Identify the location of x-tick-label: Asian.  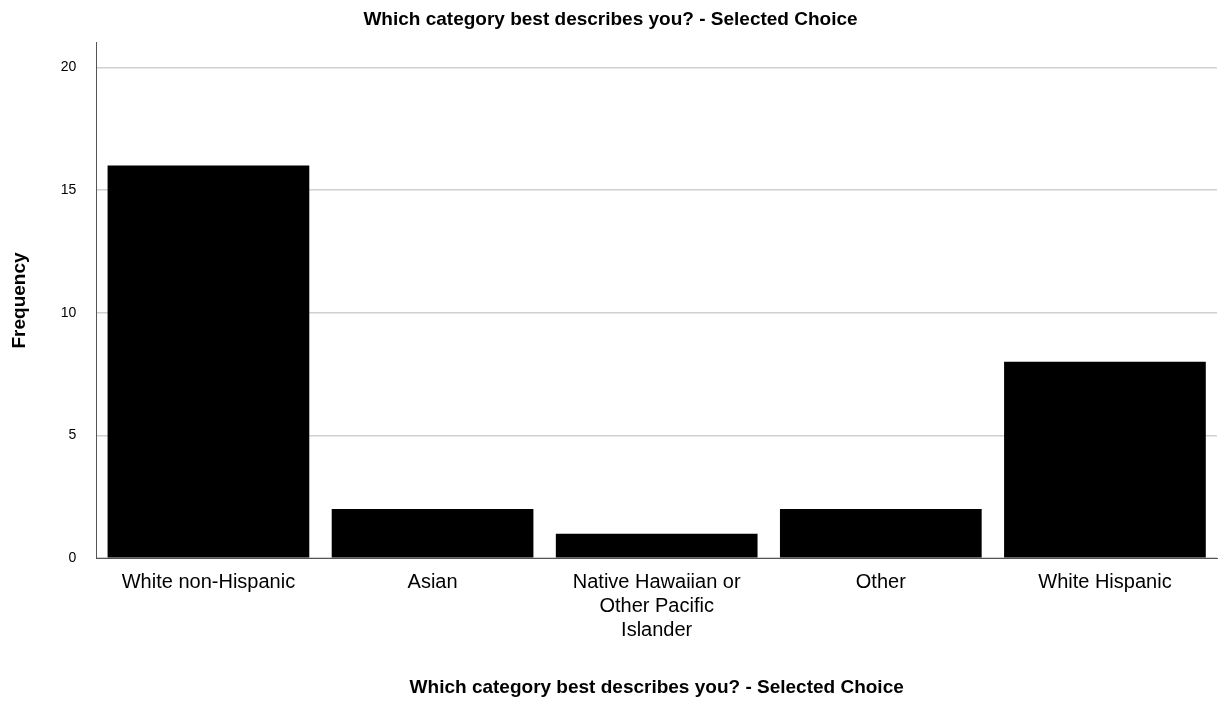
(432, 580).